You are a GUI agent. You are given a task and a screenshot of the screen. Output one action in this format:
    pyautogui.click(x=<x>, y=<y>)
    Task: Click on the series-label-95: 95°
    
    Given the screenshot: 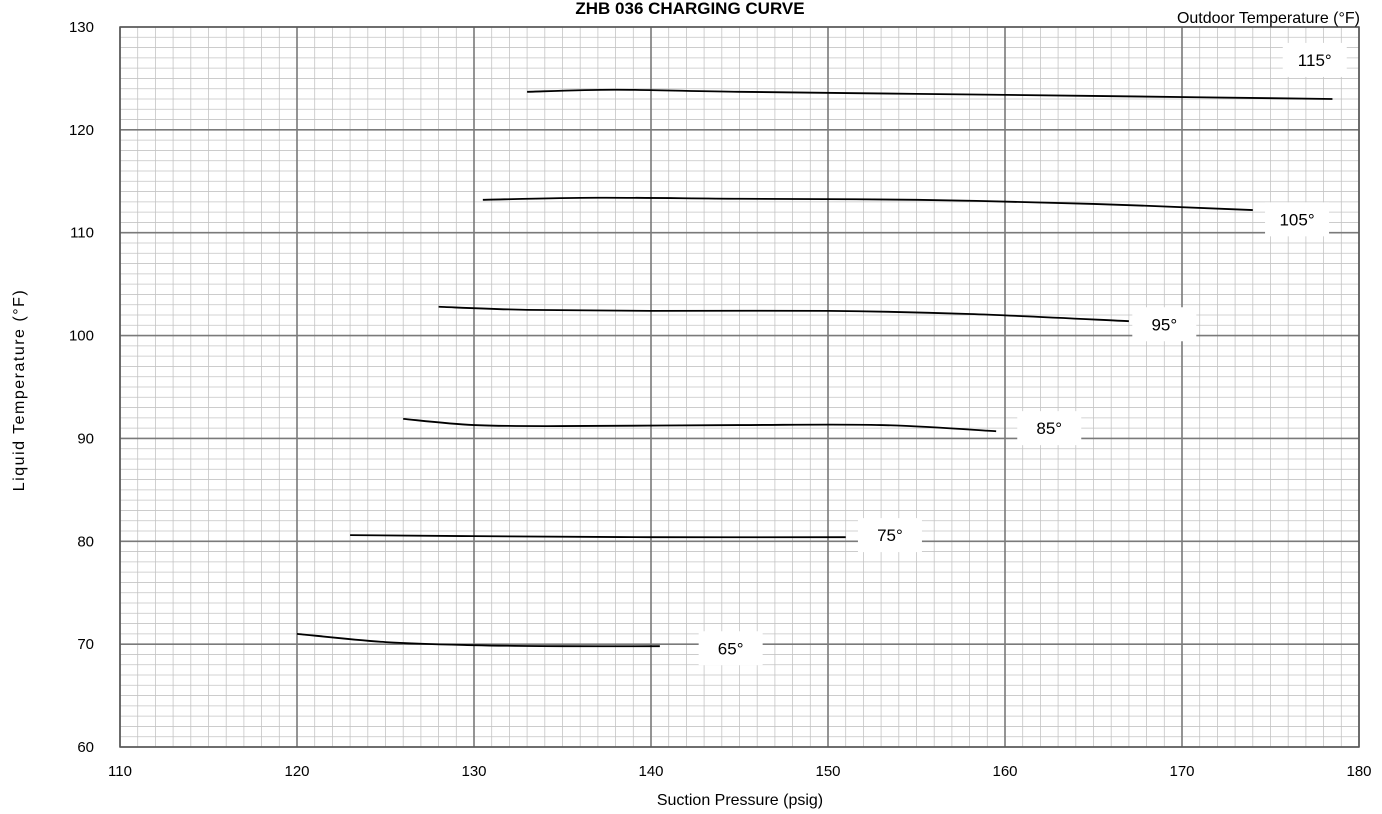 What is the action you would take?
    pyautogui.click(x=1164, y=324)
    